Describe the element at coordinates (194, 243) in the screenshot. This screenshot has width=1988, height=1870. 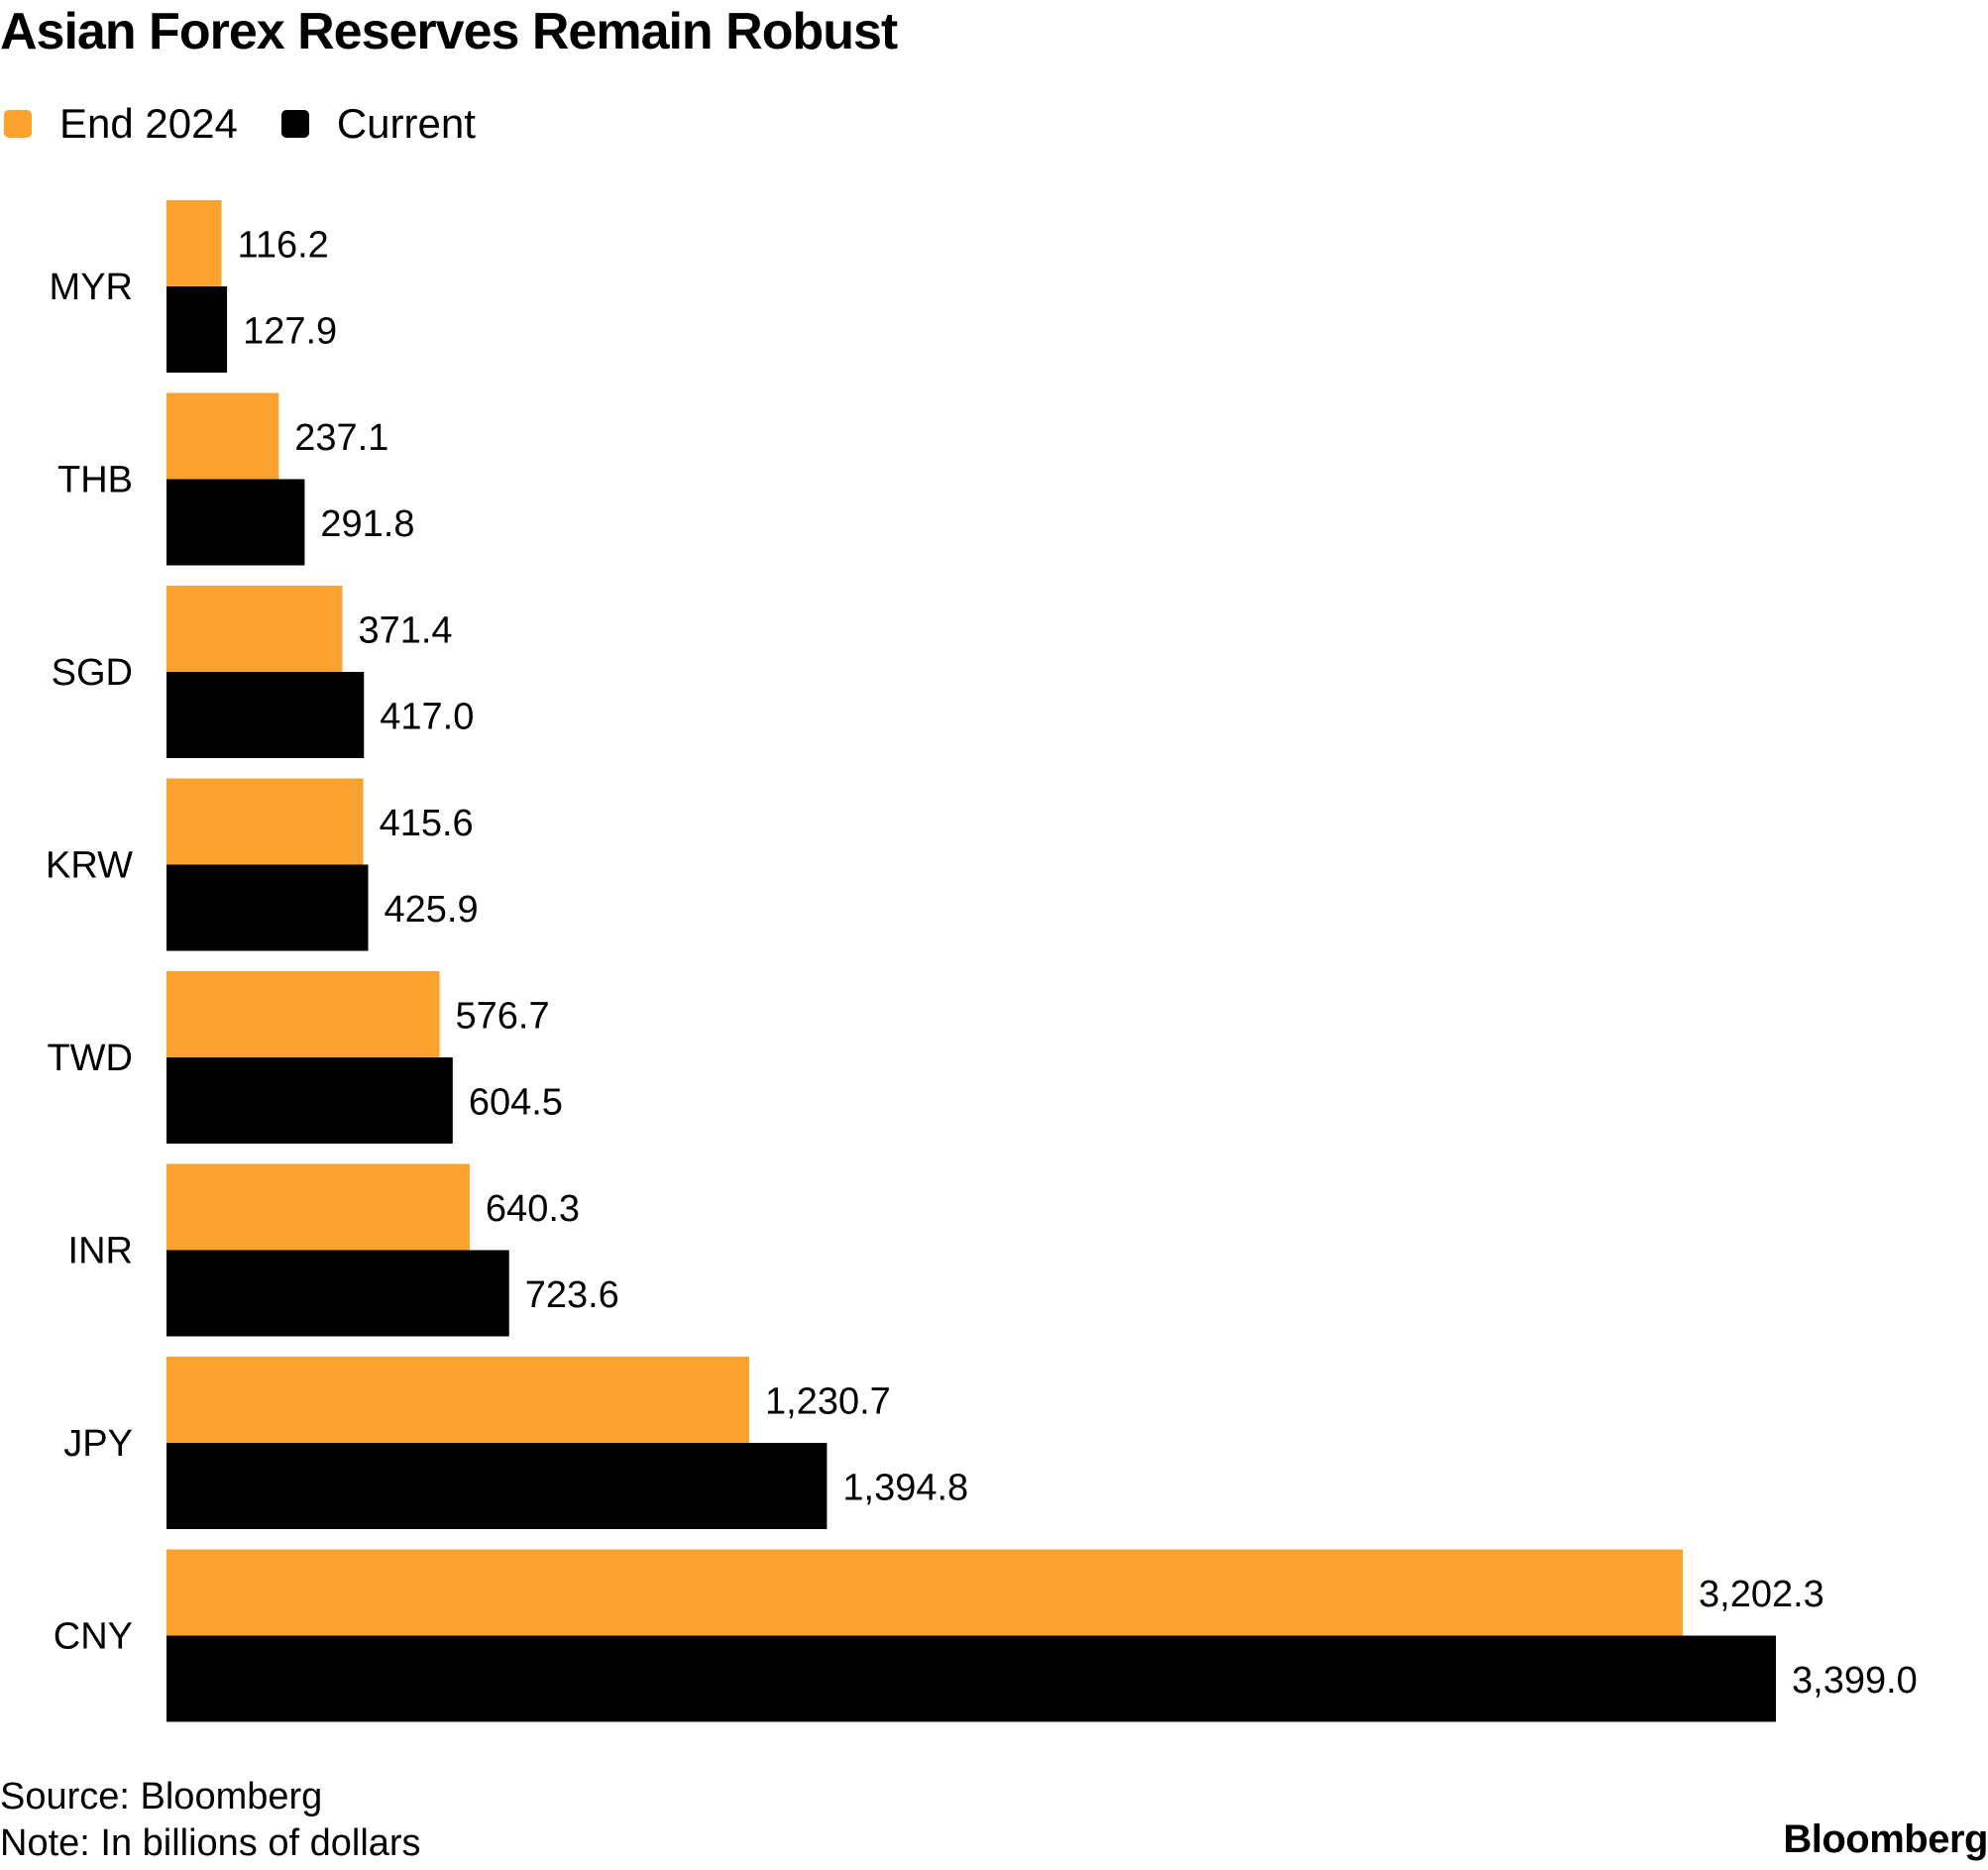
I see `bar-myr-end-2024` at that location.